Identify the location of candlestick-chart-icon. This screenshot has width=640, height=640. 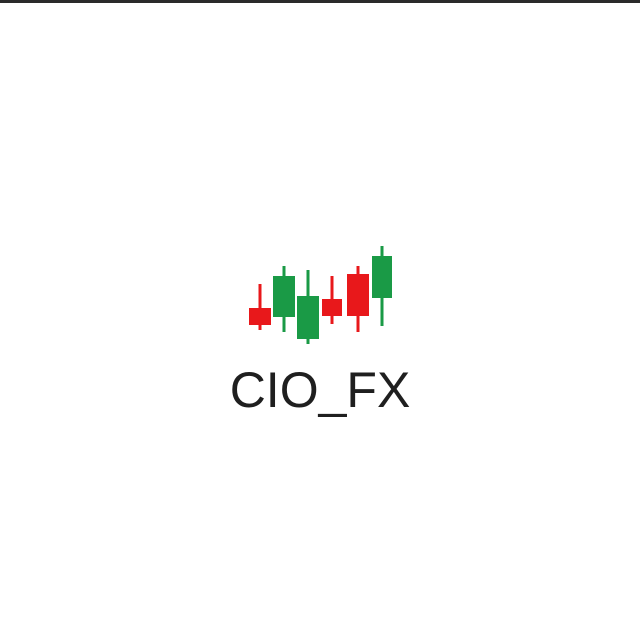
(320, 295).